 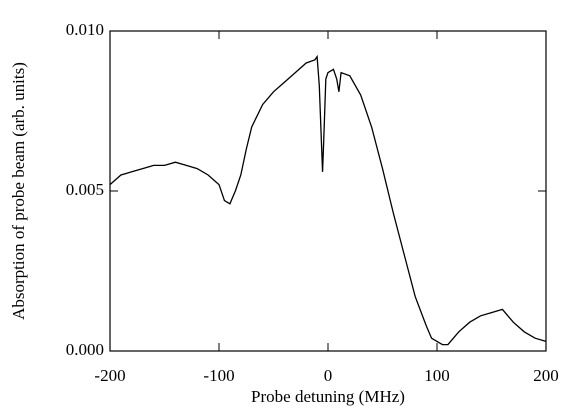 I want to click on x-tick-label: 0, so click(x=328, y=375).